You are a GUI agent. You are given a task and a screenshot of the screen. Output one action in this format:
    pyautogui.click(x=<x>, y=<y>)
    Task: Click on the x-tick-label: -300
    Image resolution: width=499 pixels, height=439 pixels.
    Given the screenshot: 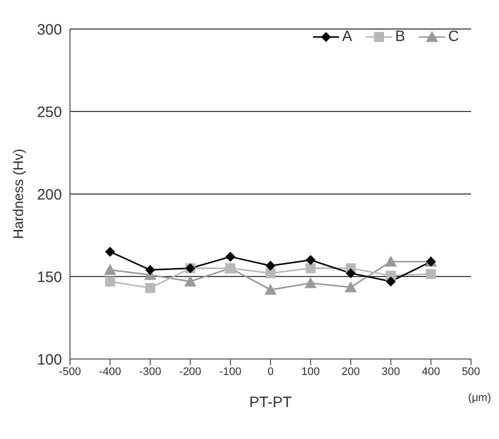 What is the action you would take?
    pyautogui.click(x=150, y=372)
    